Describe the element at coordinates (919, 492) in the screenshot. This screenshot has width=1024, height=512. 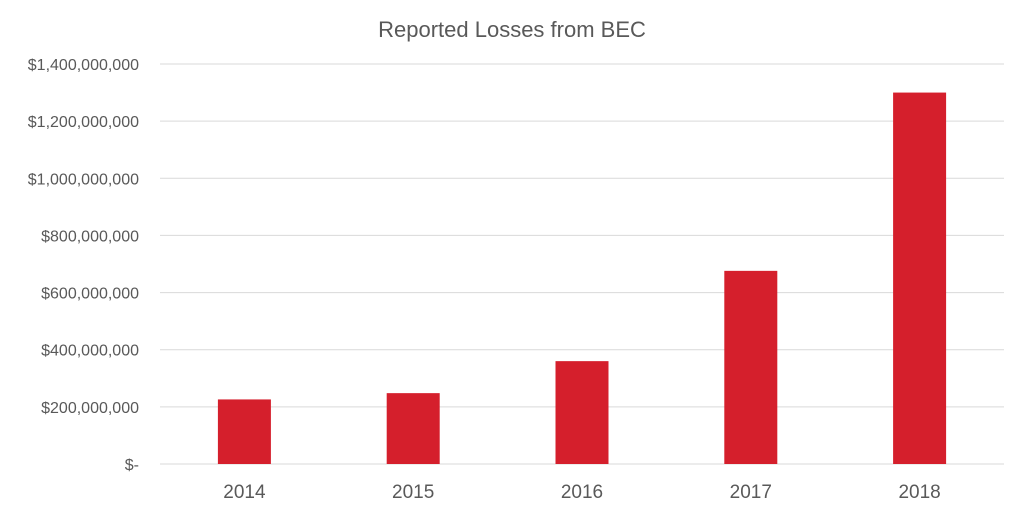
I see `x-tick-label: 2018` at that location.